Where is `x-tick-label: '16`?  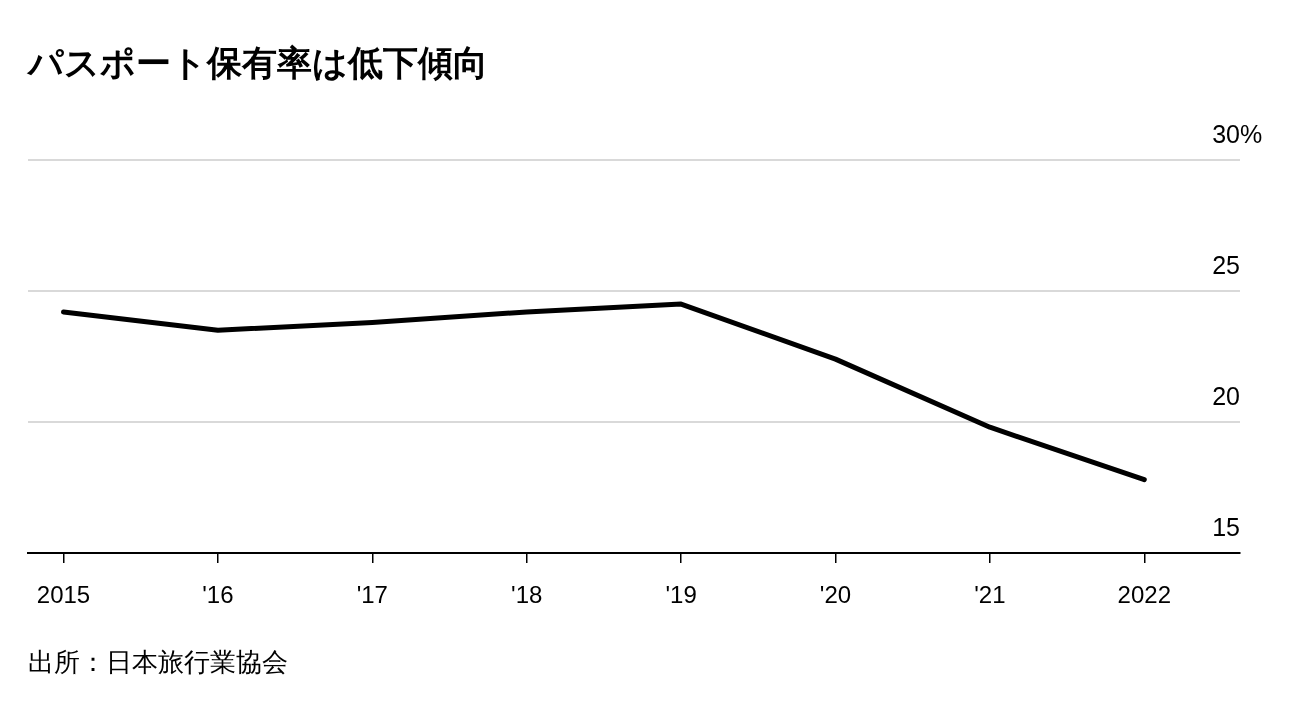
x-tick-label: '16 is located at coordinates (218, 595).